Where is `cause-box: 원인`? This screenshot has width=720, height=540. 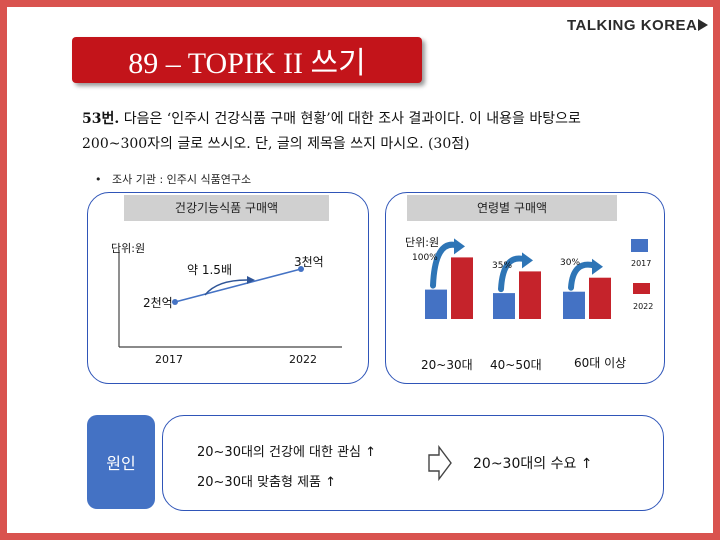
cause-box: 원인 is located at coordinates (121, 462).